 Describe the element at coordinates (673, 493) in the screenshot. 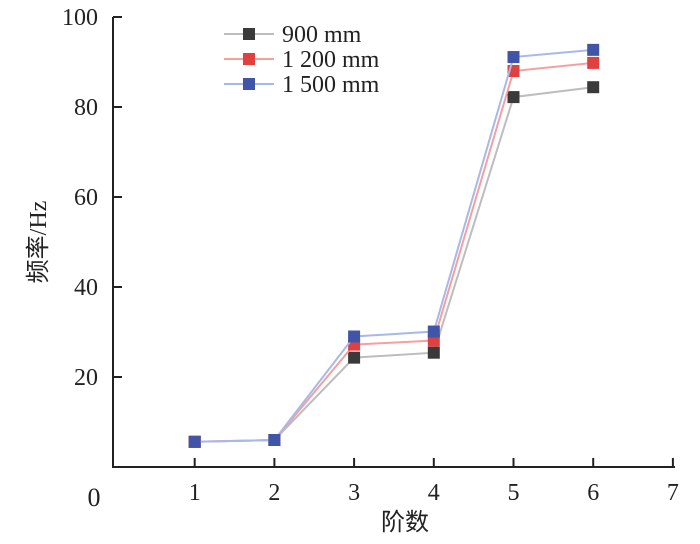

I see `x-tick-label: 7` at that location.